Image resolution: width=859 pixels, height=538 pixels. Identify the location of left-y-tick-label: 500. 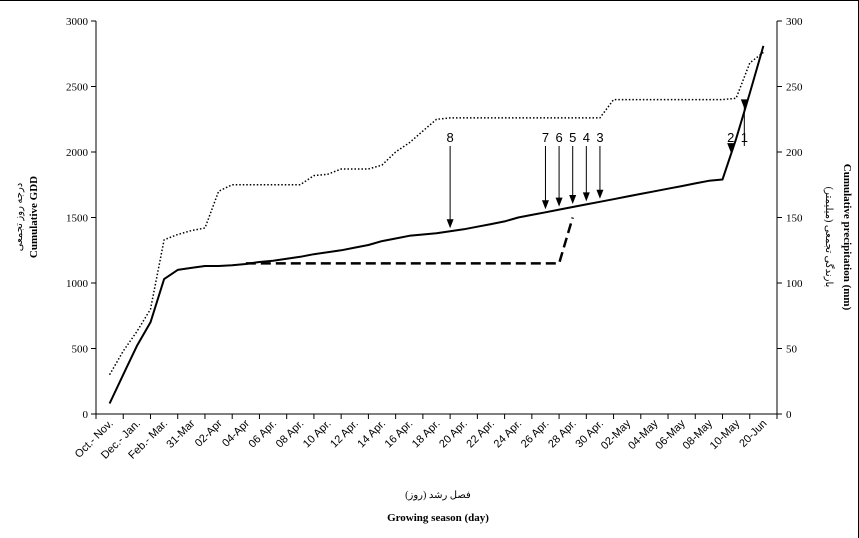
(80, 350).